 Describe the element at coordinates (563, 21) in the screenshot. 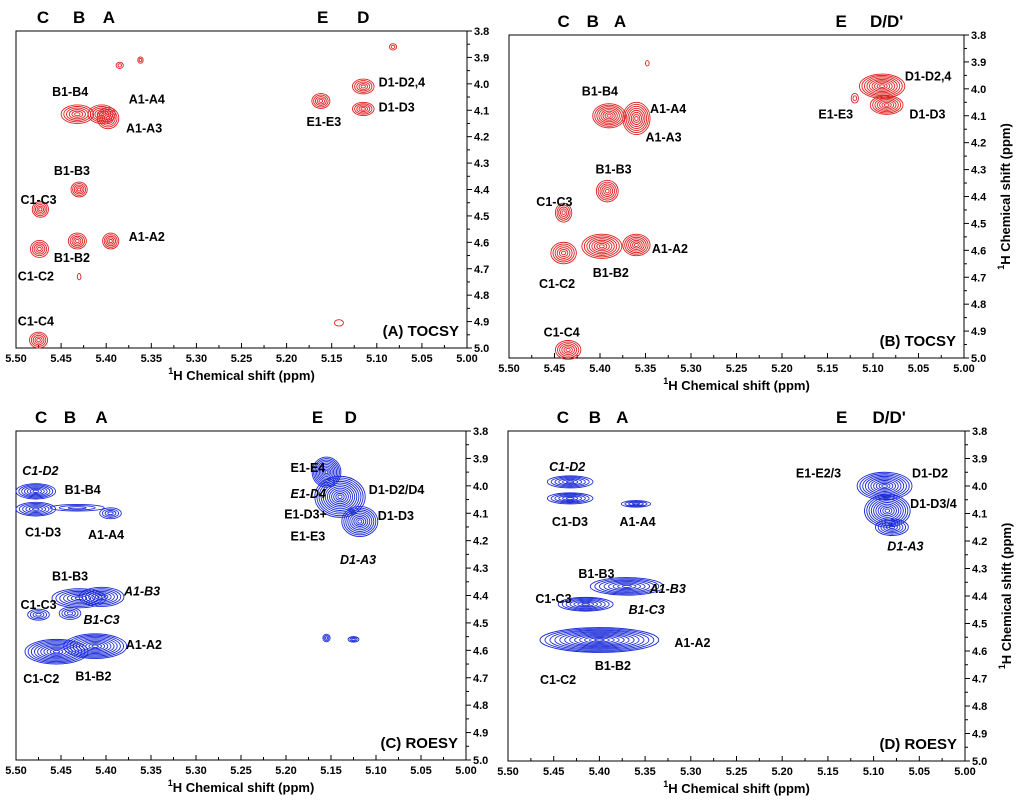

I see `residue-label: C` at that location.